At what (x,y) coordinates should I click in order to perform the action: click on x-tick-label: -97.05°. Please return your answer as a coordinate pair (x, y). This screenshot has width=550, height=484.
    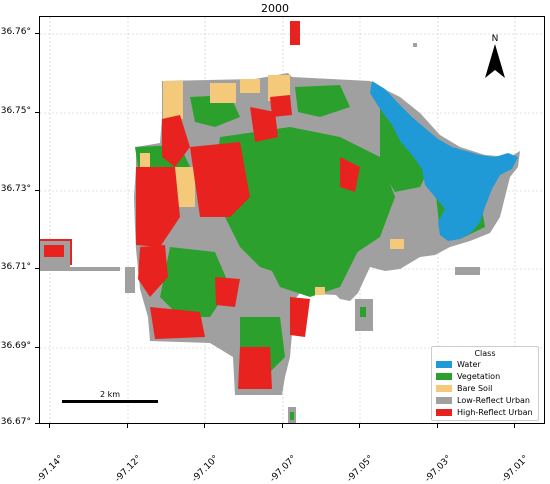
    Looking at the image, I should click on (360, 468).